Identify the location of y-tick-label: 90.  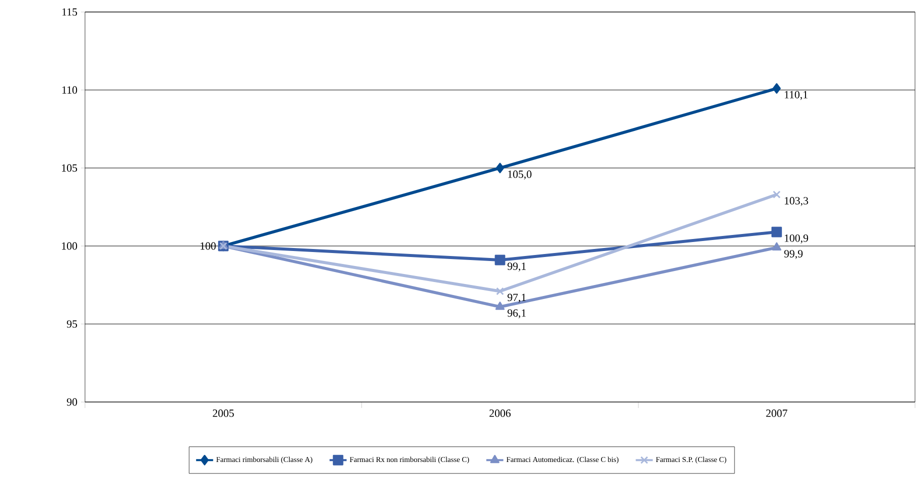
(72, 402).